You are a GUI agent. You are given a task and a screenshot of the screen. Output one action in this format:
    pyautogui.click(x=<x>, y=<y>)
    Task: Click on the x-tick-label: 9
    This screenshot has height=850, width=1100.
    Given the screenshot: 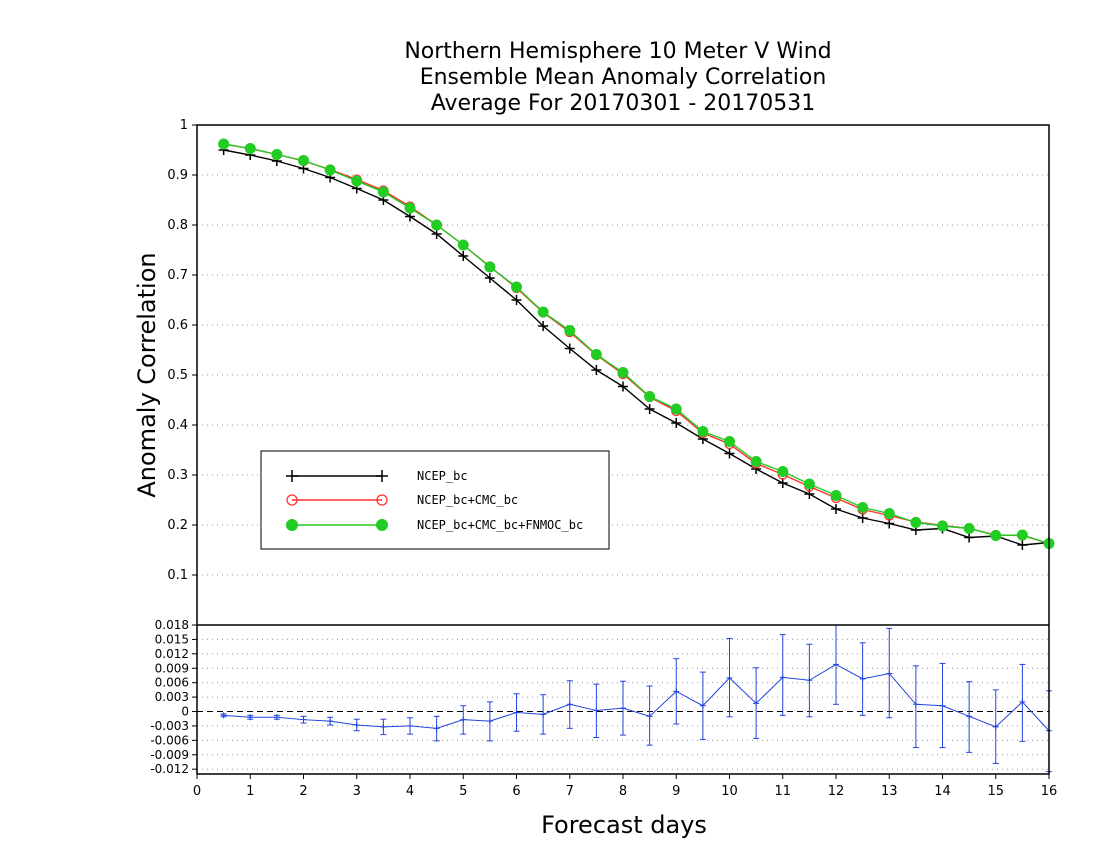 What is the action you would take?
    pyautogui.click(x=676, y=791)
    